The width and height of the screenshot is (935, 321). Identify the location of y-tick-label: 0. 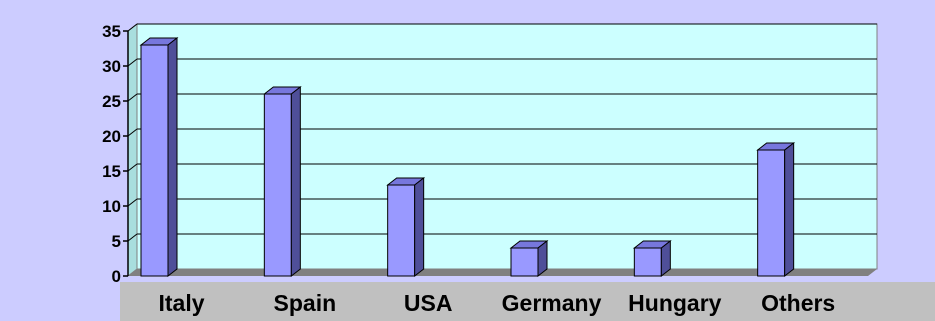
(116, 276).